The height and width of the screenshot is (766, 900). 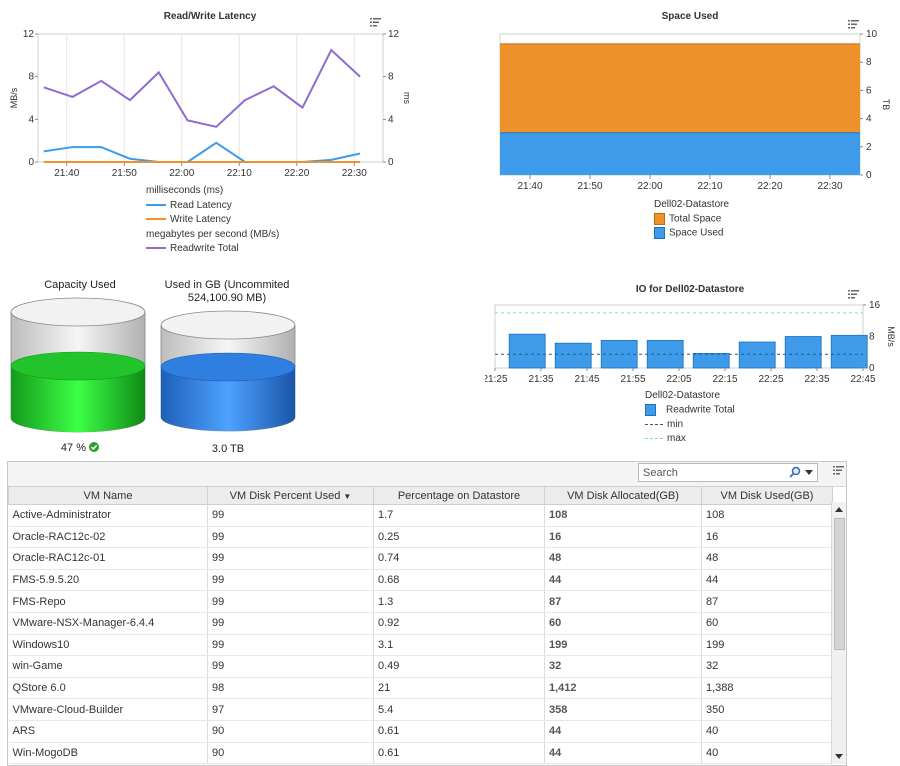 I want to click on disk-used-cell: 44, so click(x=767, y=580).